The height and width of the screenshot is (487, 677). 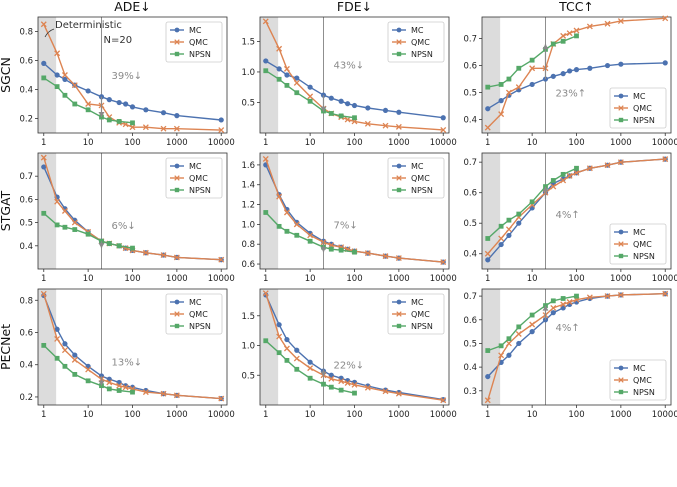 I want to click on y-tick-label: 1.6, so click(x=248, y=166).